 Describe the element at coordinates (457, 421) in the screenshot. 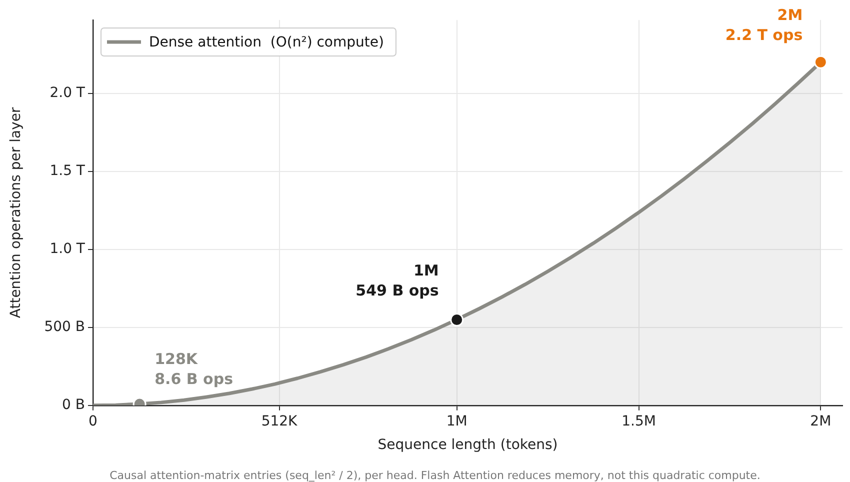

I see `x-tick-label: 1M` at that location.